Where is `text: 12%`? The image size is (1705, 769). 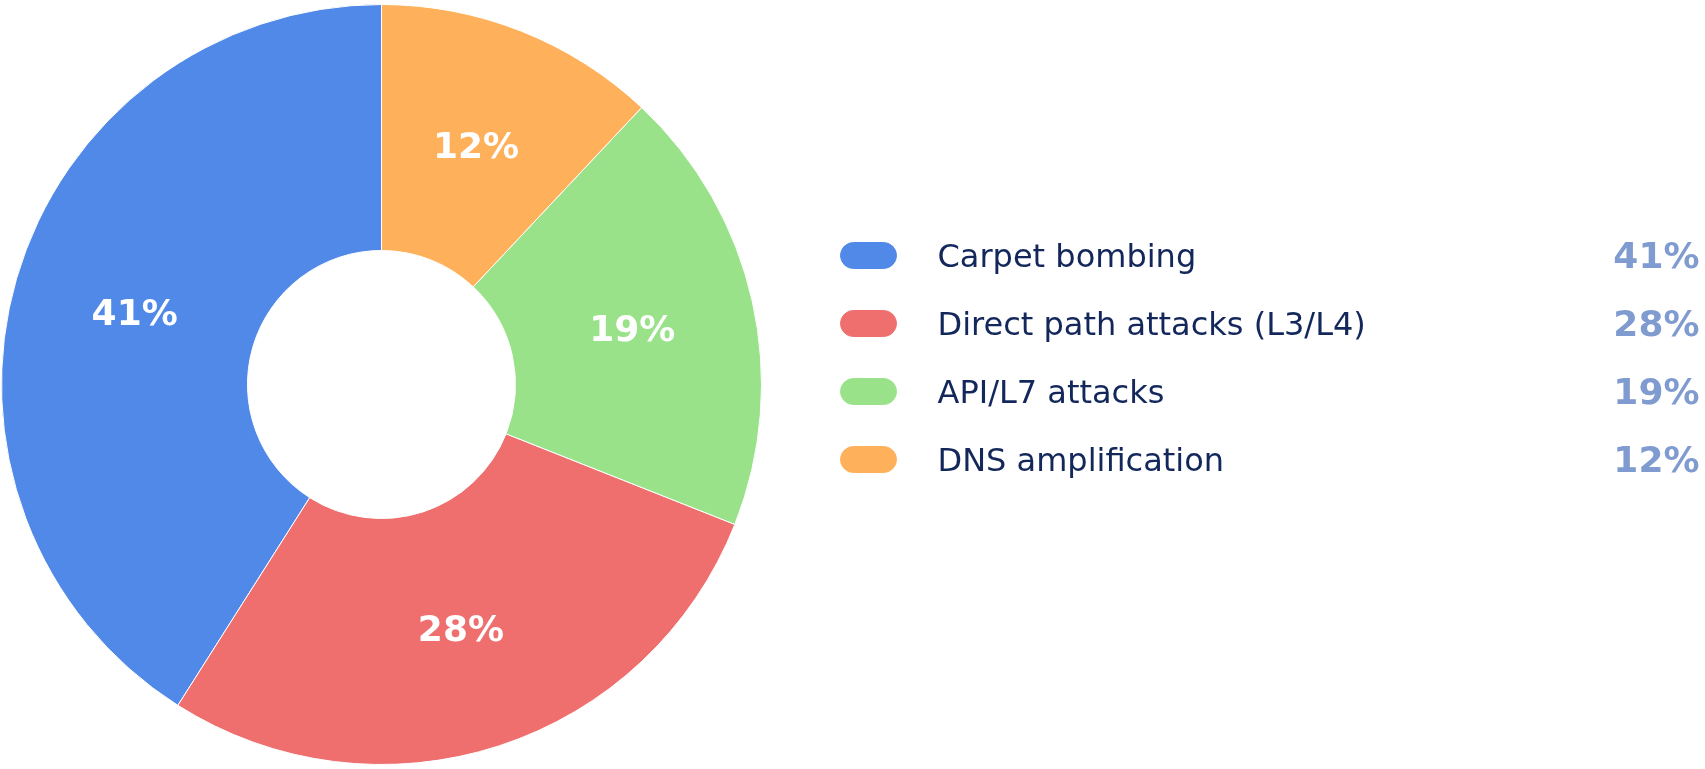 text: 12% is located at coordinates (1656, 459).